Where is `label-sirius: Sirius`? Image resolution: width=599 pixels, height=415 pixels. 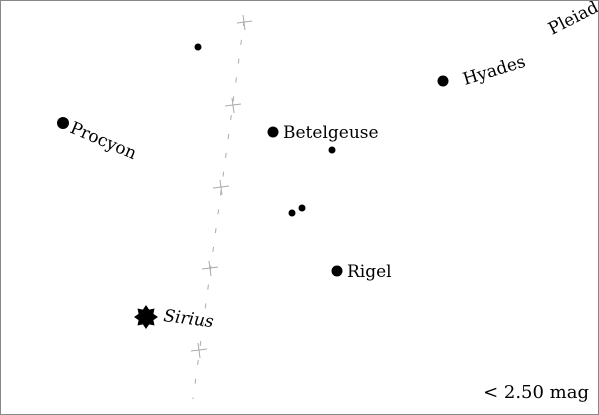
label-sirius: Sirius is located at coordinates (188, 319).